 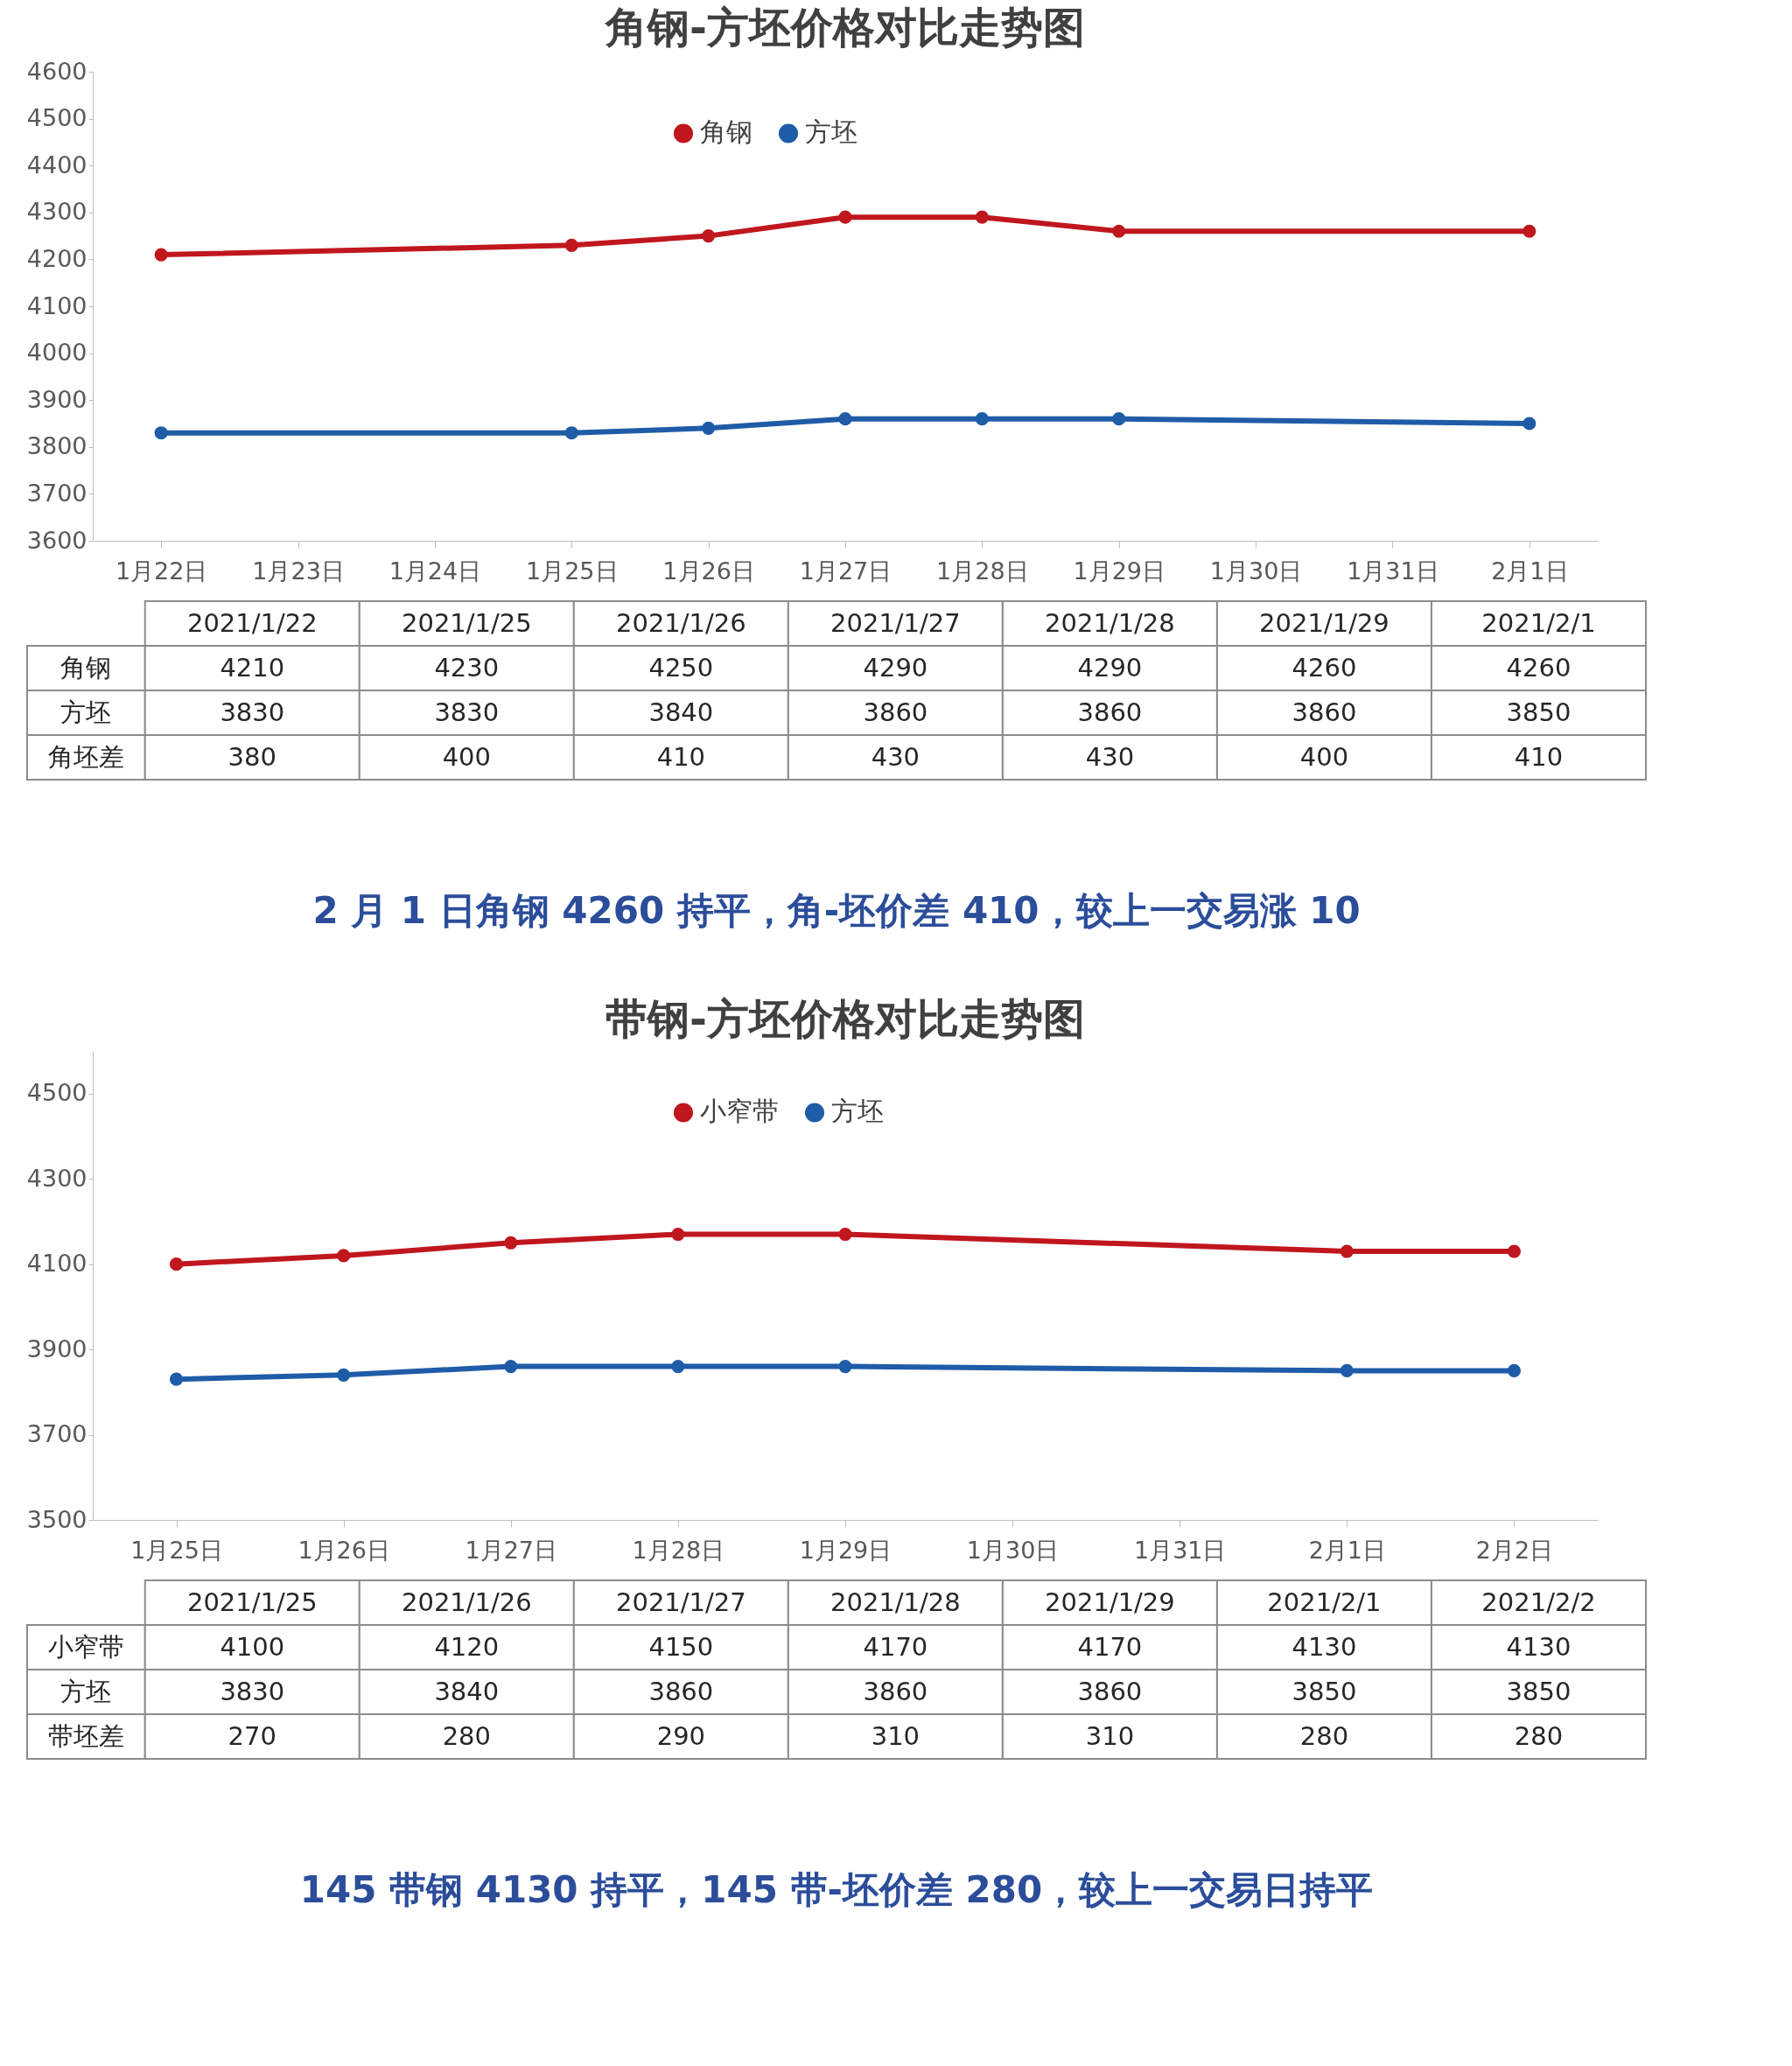 What do you see at coordinates (85, 1735) in the screenshot?
I see `legend-label: 带坯差` at bounding box center [85, 1735].